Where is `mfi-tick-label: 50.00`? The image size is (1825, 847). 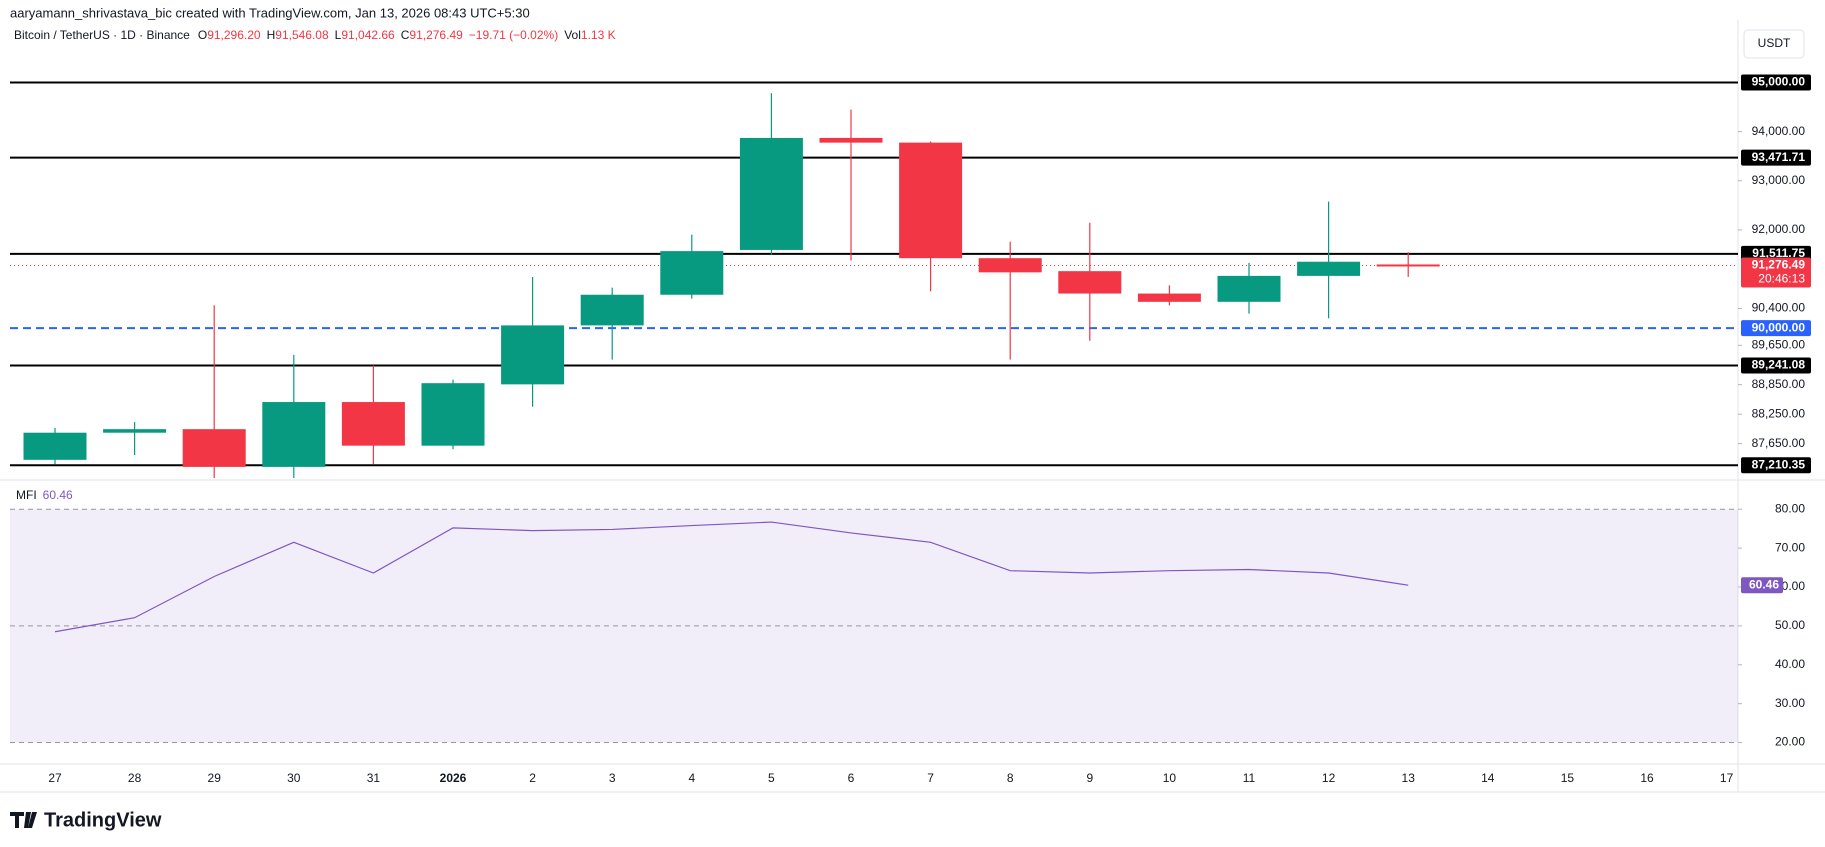
mfi-tick-label: 50.00 is located at coordinates (1790, 625).